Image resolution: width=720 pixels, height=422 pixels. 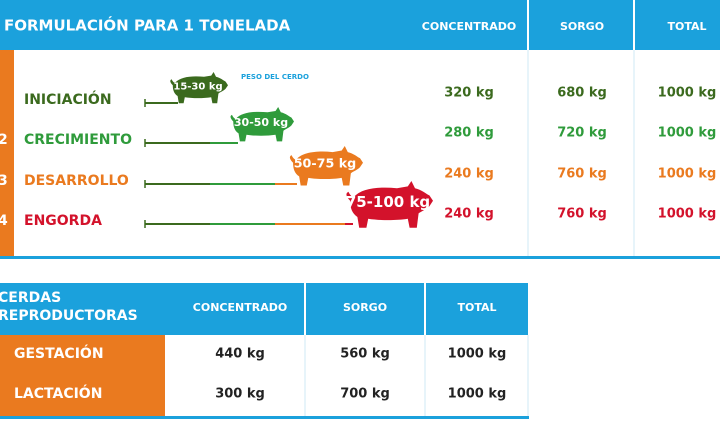 I want to click on weight-label: 50-75 kg, so click(x=325, y=163).